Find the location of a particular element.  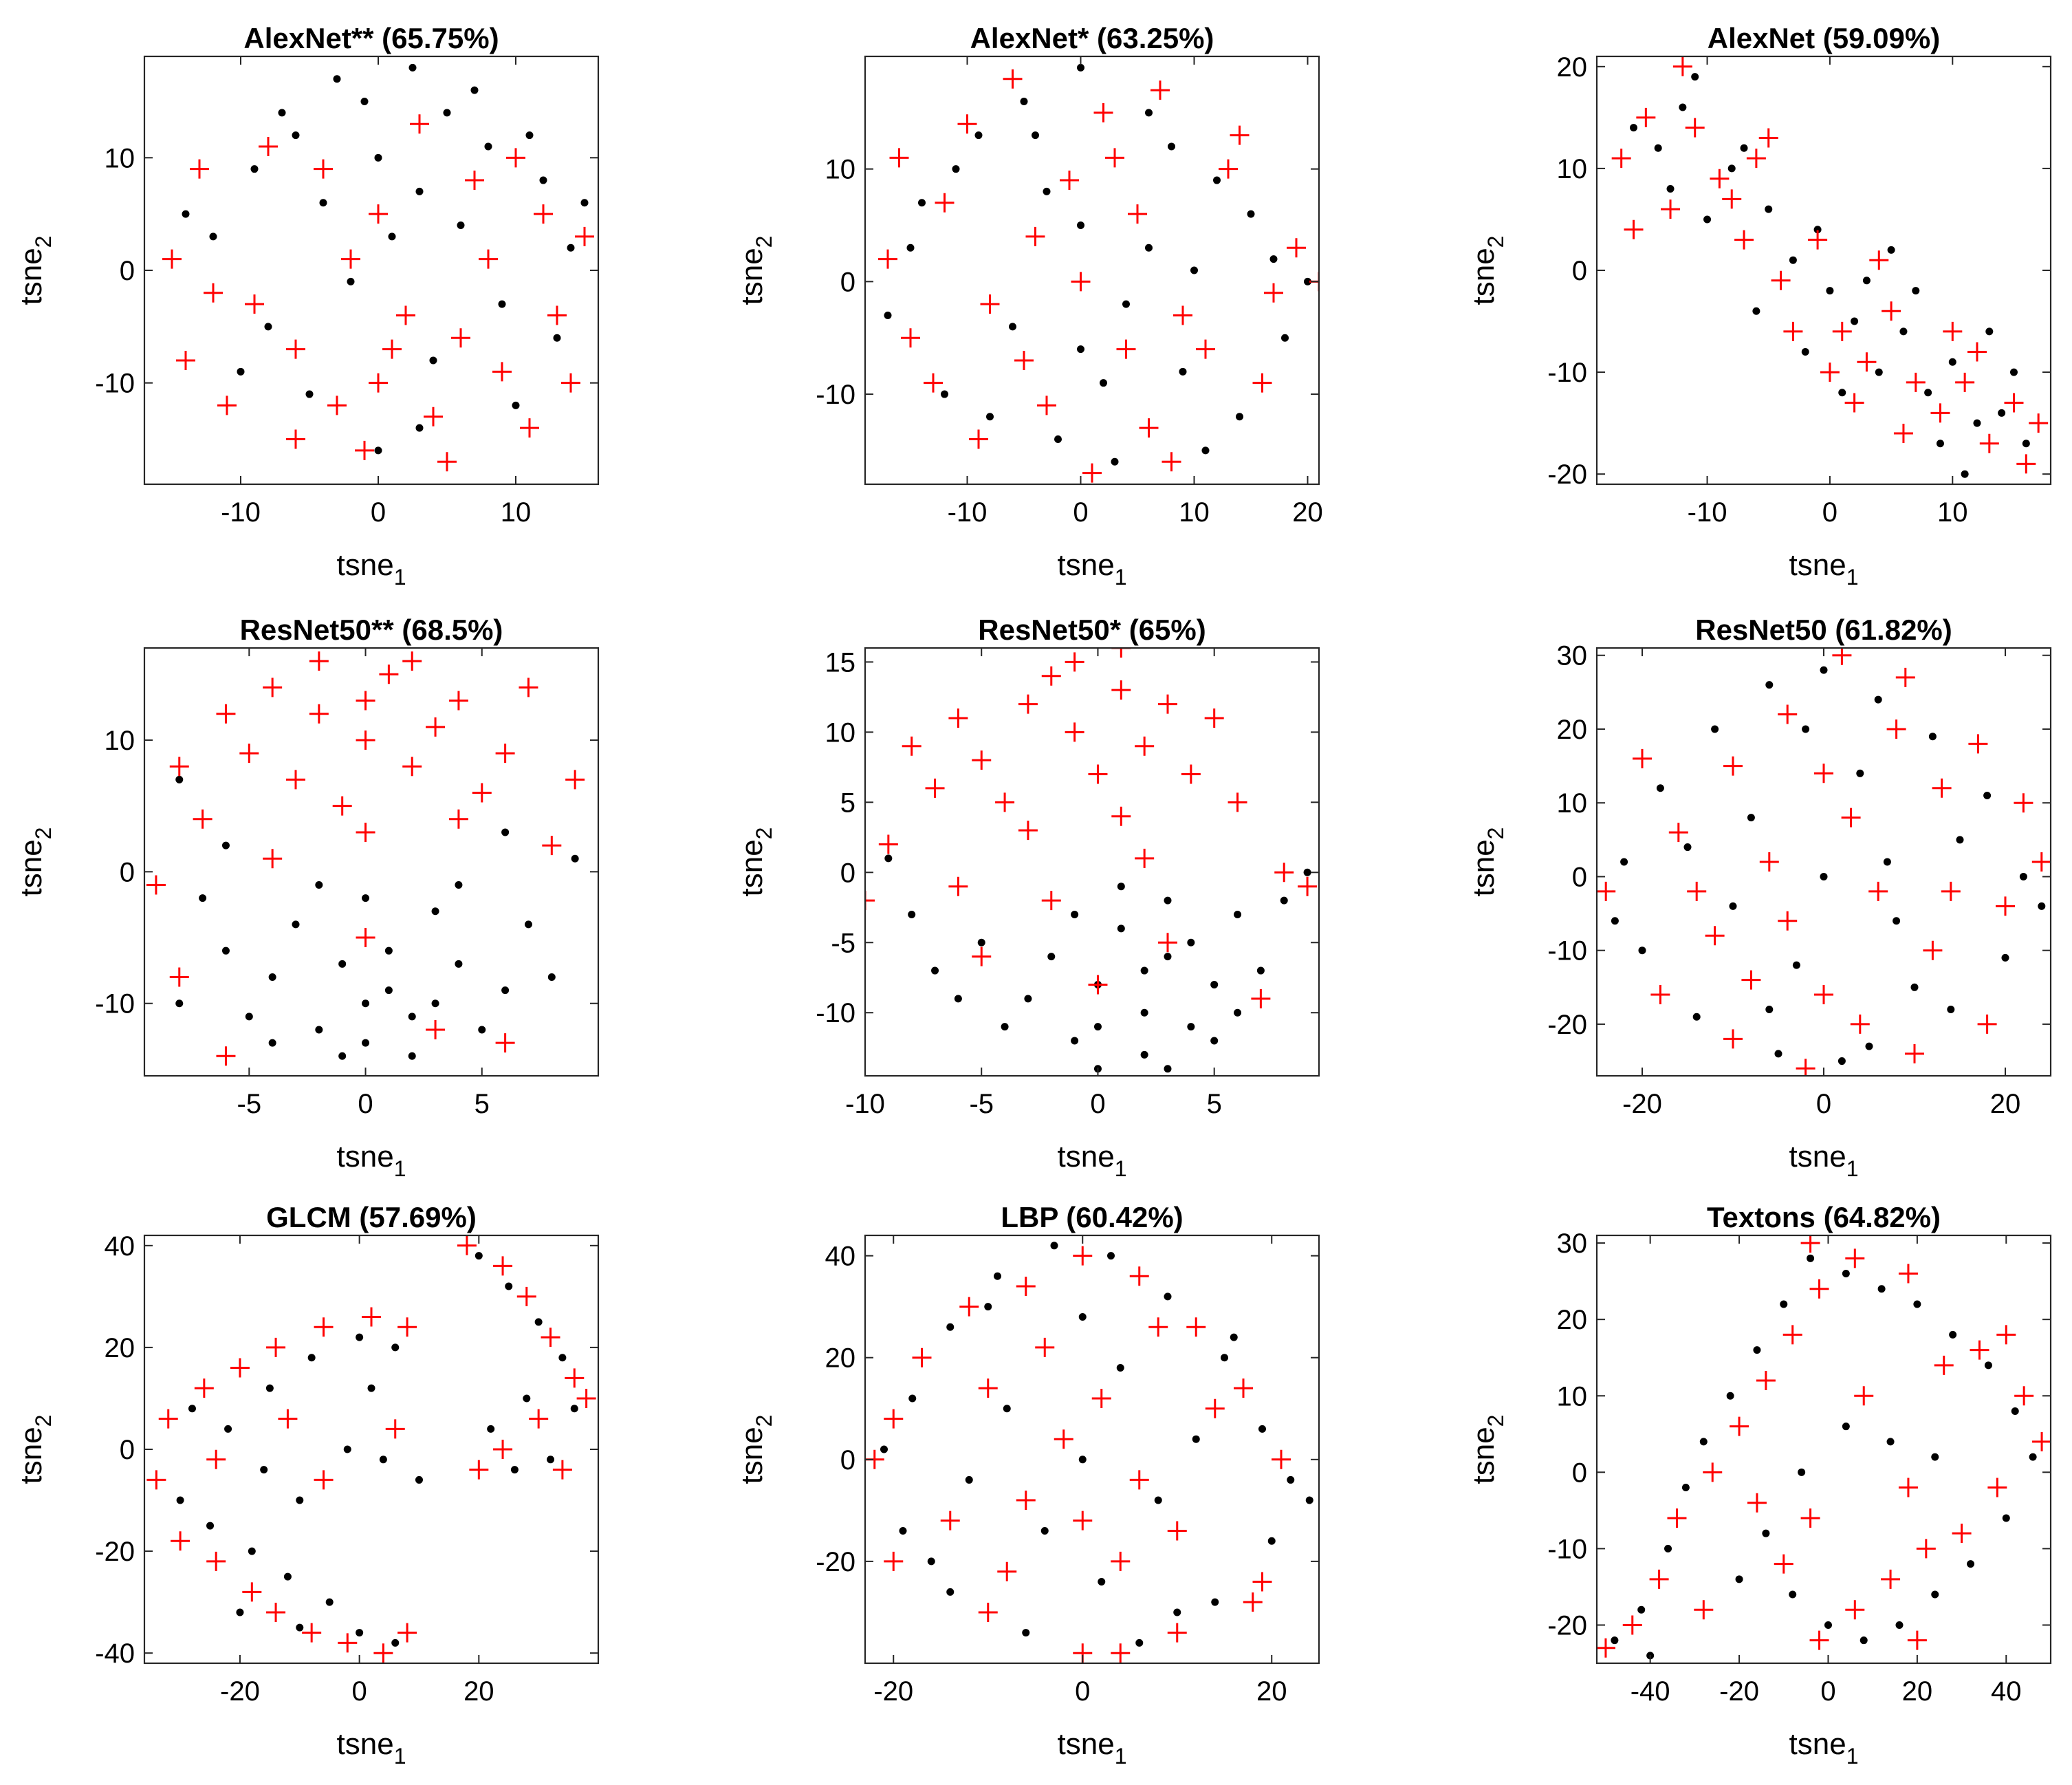

y-axis-label-main: tsne is located at coordinates (752, 1455).